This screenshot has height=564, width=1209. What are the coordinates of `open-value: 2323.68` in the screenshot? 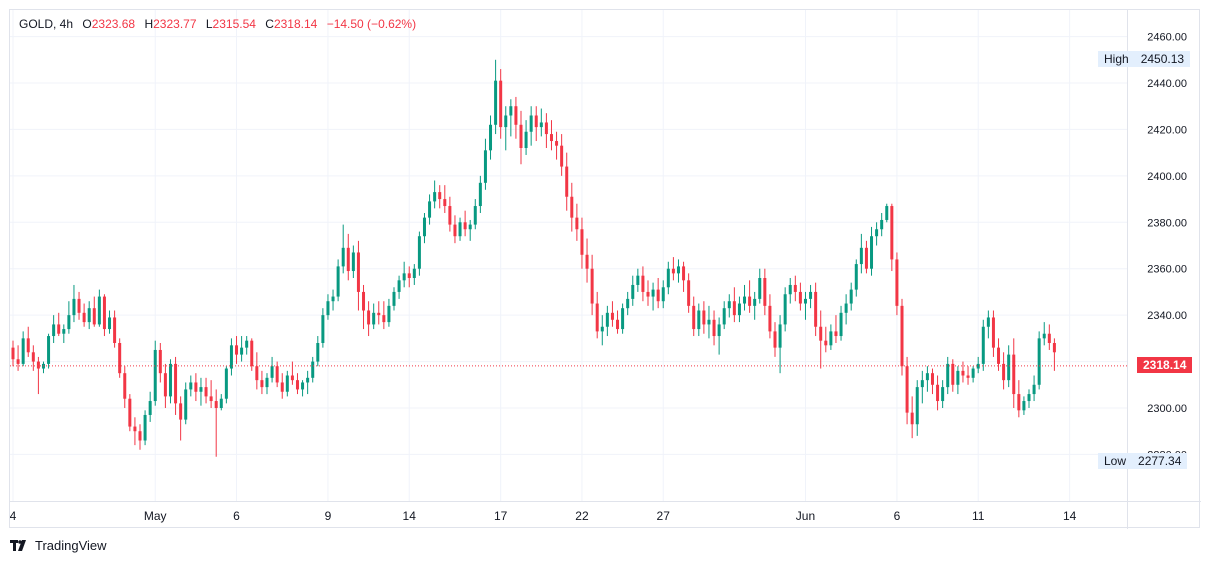 It's located at (113, 24).